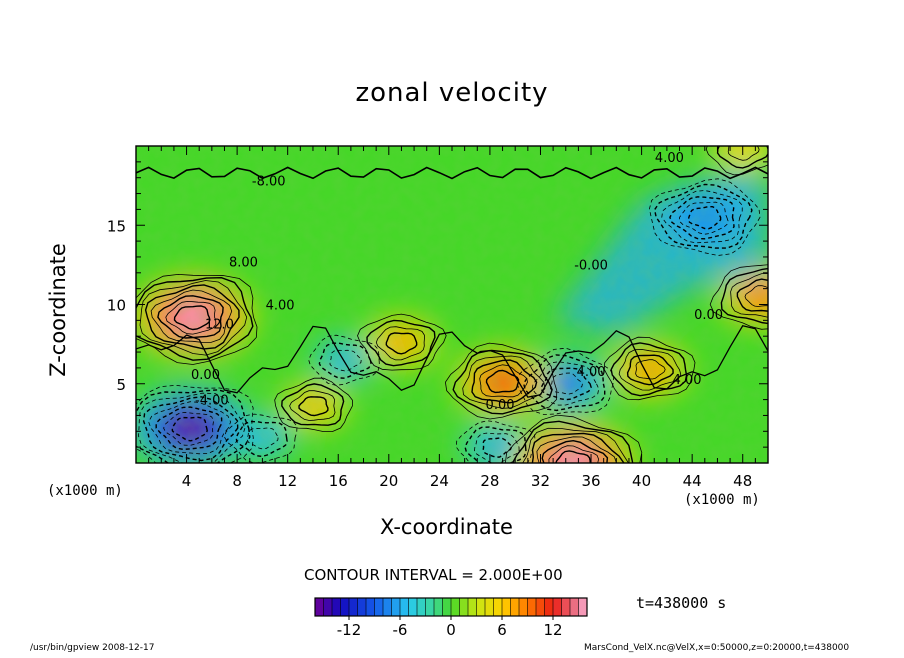 This screenshot has width=904, height=658. What do you see at coordinates (439, 481) in the screenshot?
I see `x-tick-label: 24` at bounding box center [439, 481].